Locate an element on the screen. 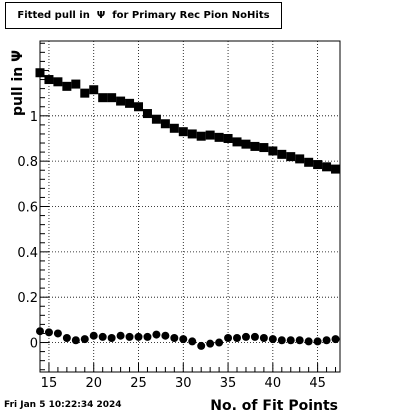 The height and width of the screenshot is (414, 400). y-axis-title: pull in Ψ is located at coordinates (18, 83).